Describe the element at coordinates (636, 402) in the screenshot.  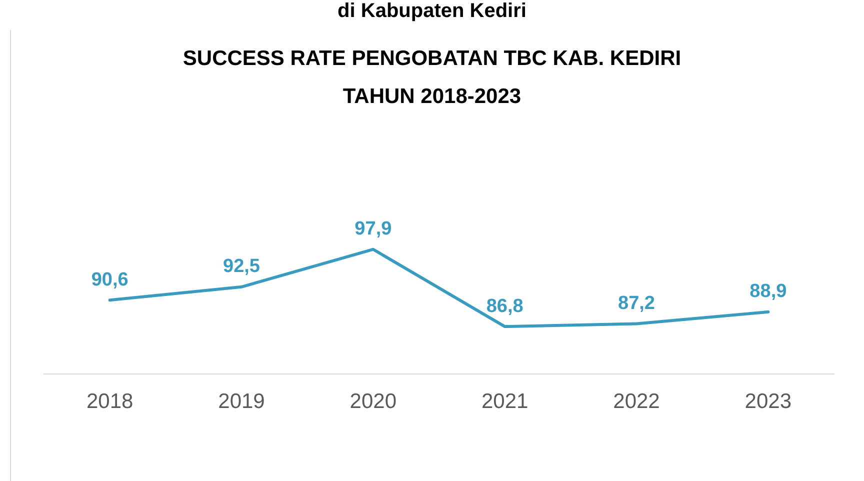
I see `x-tick-label: 2022` at that location.